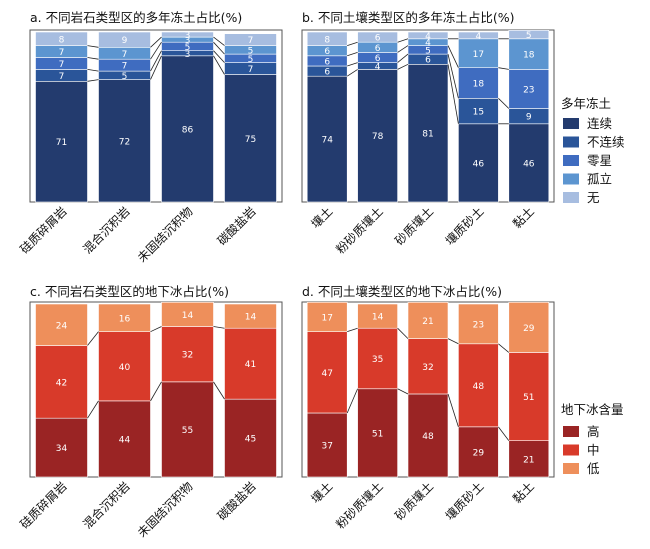 The width and height of the screenshot is (650, 549). Describe the element at coordinates (359, 505) in the screenshot. I see `tick-label-d-1: 粉砂质壤土` at that location.